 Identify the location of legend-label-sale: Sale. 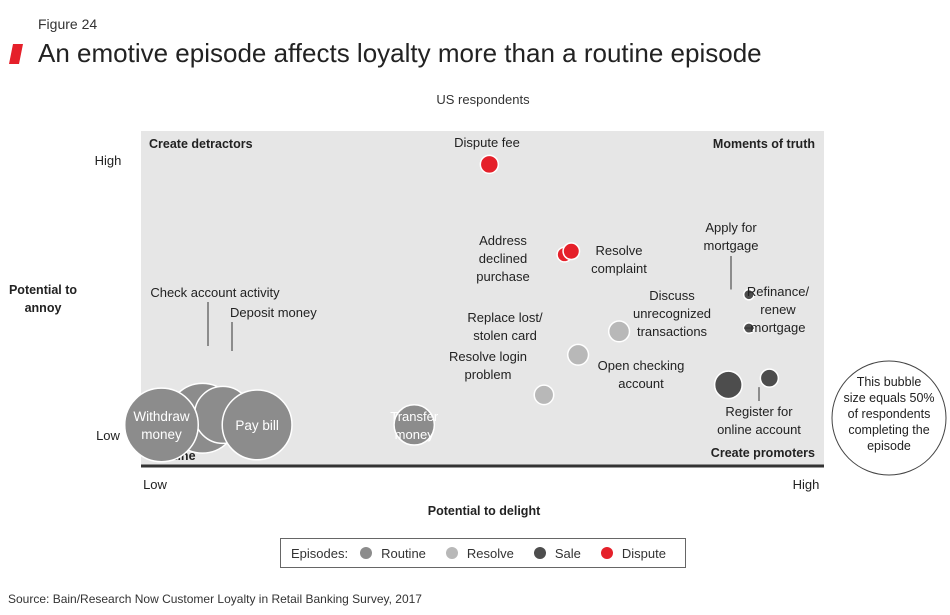
(567, 553).